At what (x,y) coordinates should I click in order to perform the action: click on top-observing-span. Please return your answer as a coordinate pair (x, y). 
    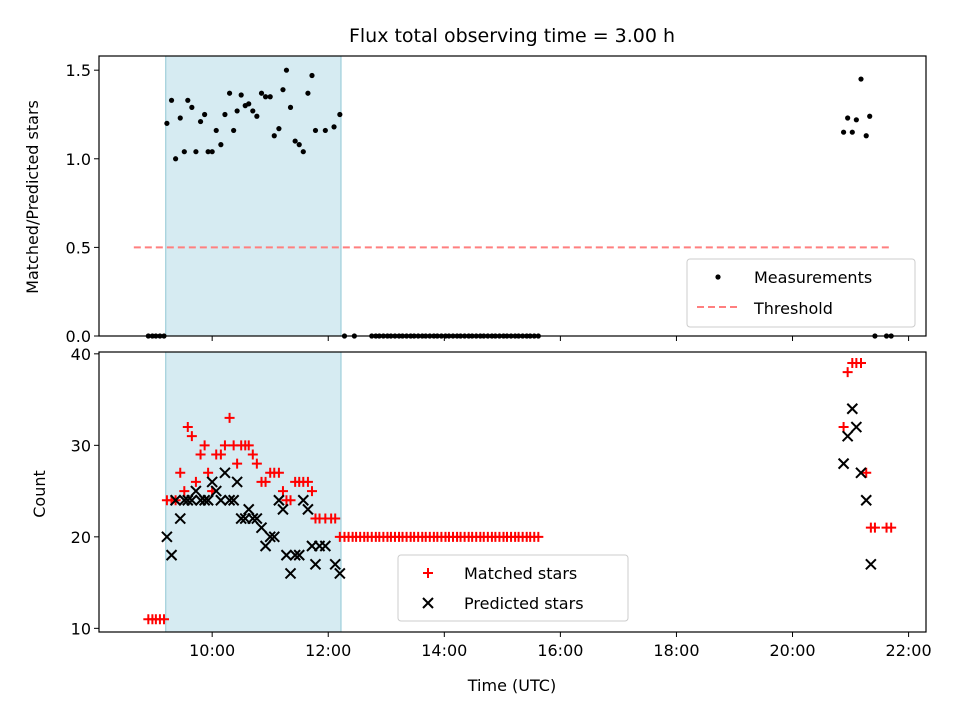
    Looking at the image, I should click on (253, 196).